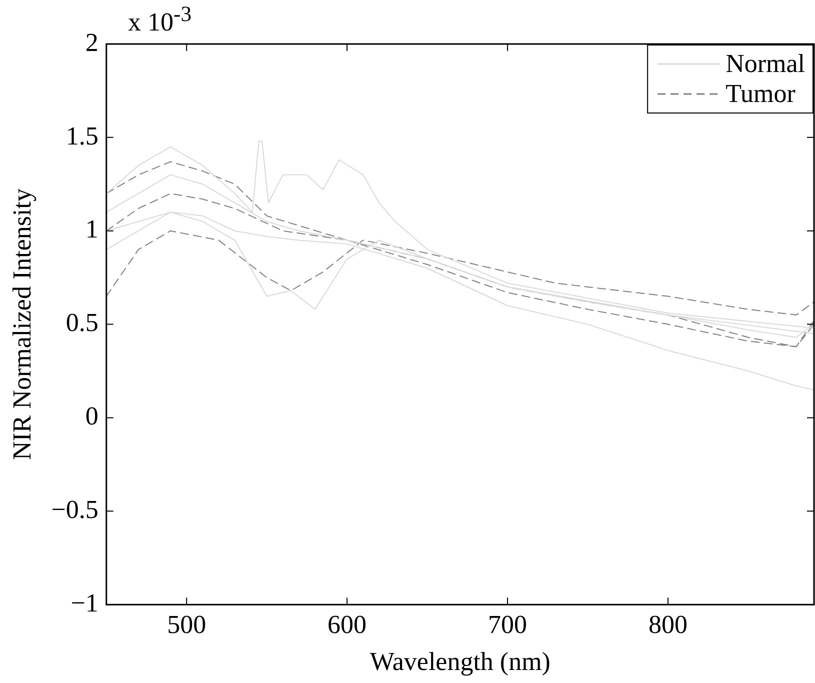  Describe the element at coordinates (761, 93) in the screenshot. I see `legend-label: Tumor` at that location.